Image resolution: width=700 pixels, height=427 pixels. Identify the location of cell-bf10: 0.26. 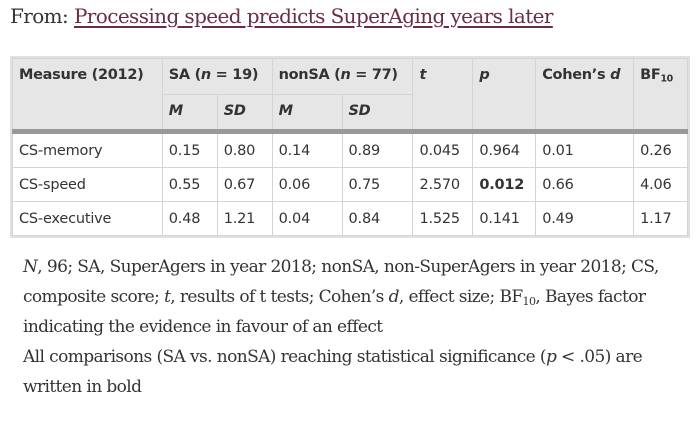
(660, 149).